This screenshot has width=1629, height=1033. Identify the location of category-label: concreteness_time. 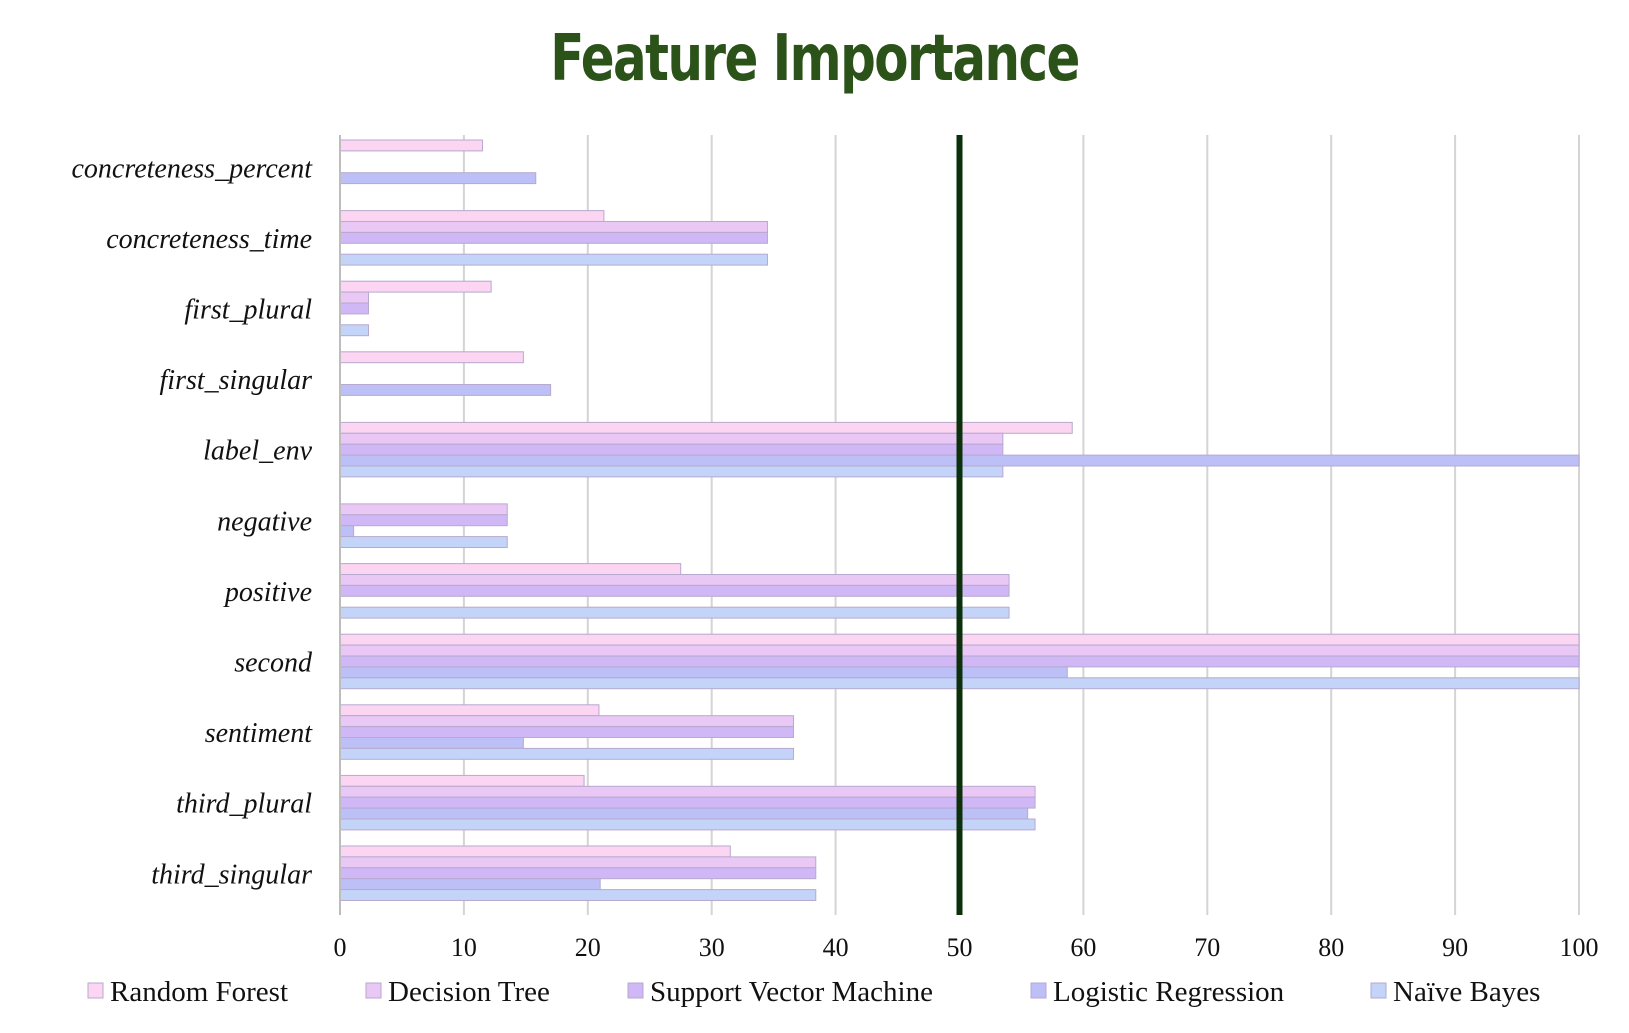
(209, 239).